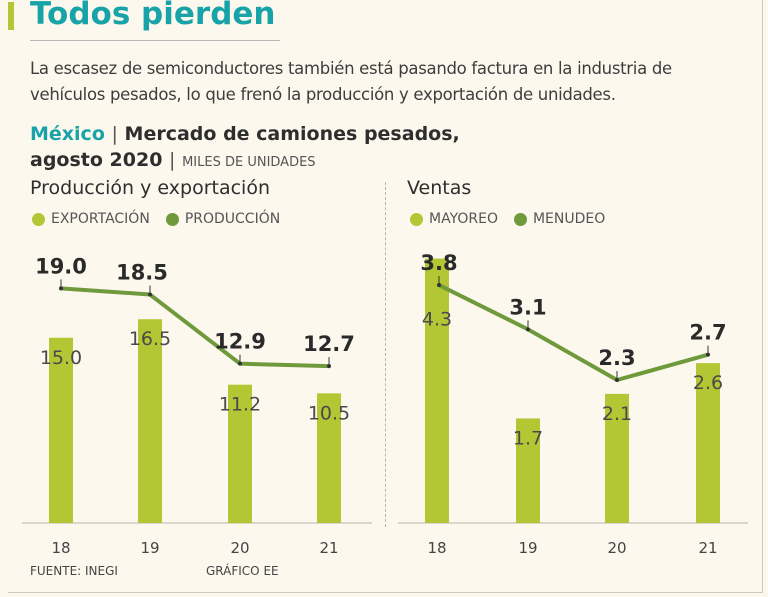  What do you see at coordinates (67, 134) in the screenshot?
I see `chart-country: México` at bounding box center [67, 134].